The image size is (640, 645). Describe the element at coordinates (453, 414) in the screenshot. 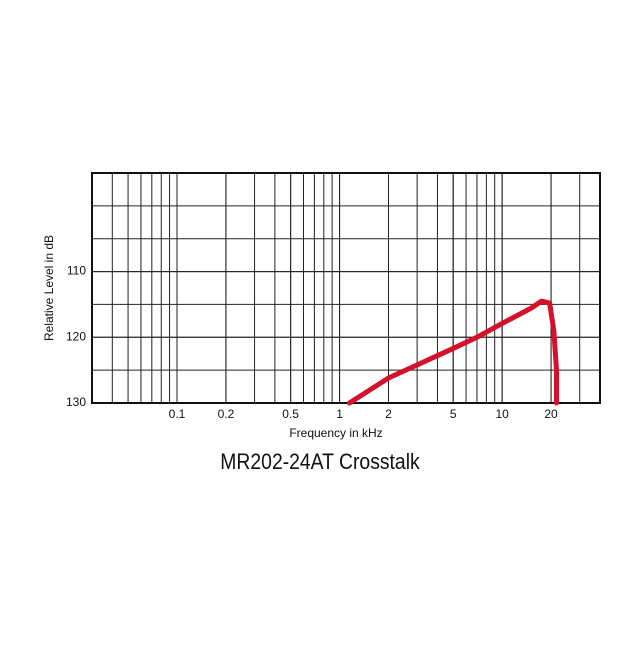

I see `x-tick-label: 5` at that location.